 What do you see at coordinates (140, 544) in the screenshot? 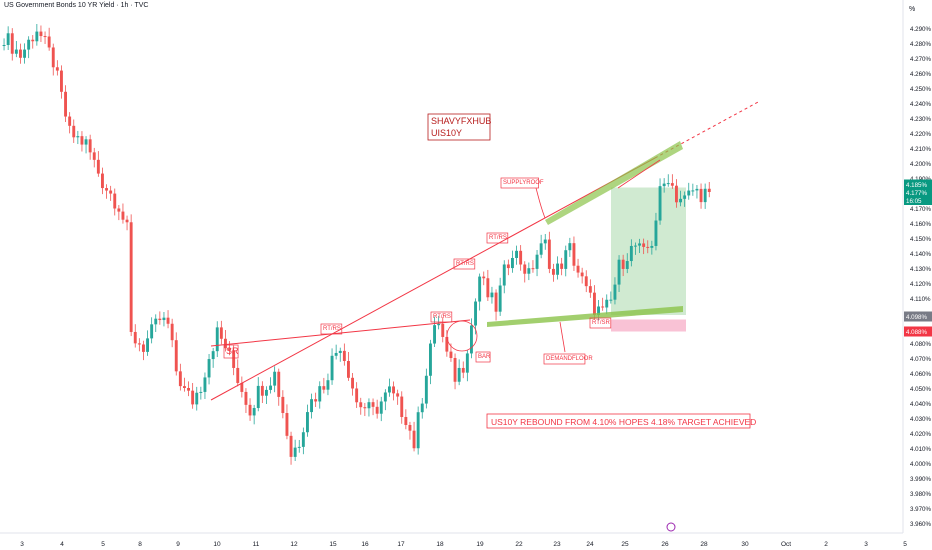
I see `x-tick-label: 8` at bounding box center [140, 544].